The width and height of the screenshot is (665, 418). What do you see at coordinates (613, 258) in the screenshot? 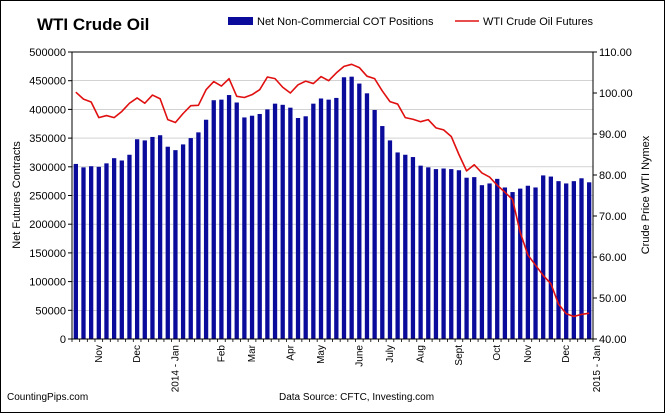
I see `right-tick-label: 60.00` at bounding box center [613, 258].